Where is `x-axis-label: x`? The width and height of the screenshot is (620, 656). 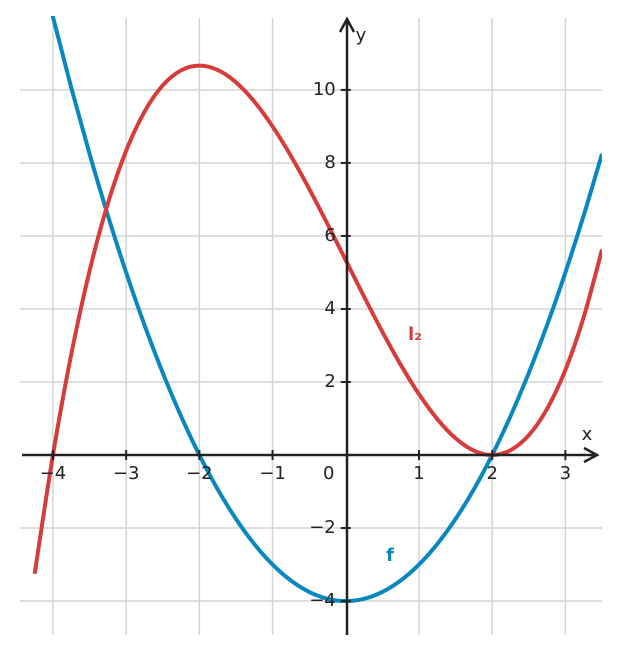 x-axis-label: x is located at coordinates (587, 434).